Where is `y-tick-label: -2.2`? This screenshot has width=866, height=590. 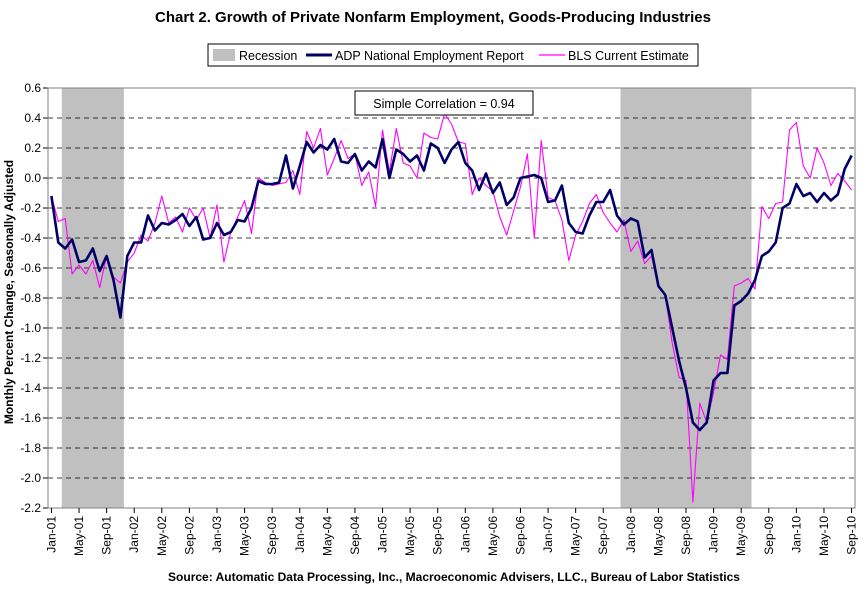 y-tick-label: -2.2 is located at coordinates (30, 508).